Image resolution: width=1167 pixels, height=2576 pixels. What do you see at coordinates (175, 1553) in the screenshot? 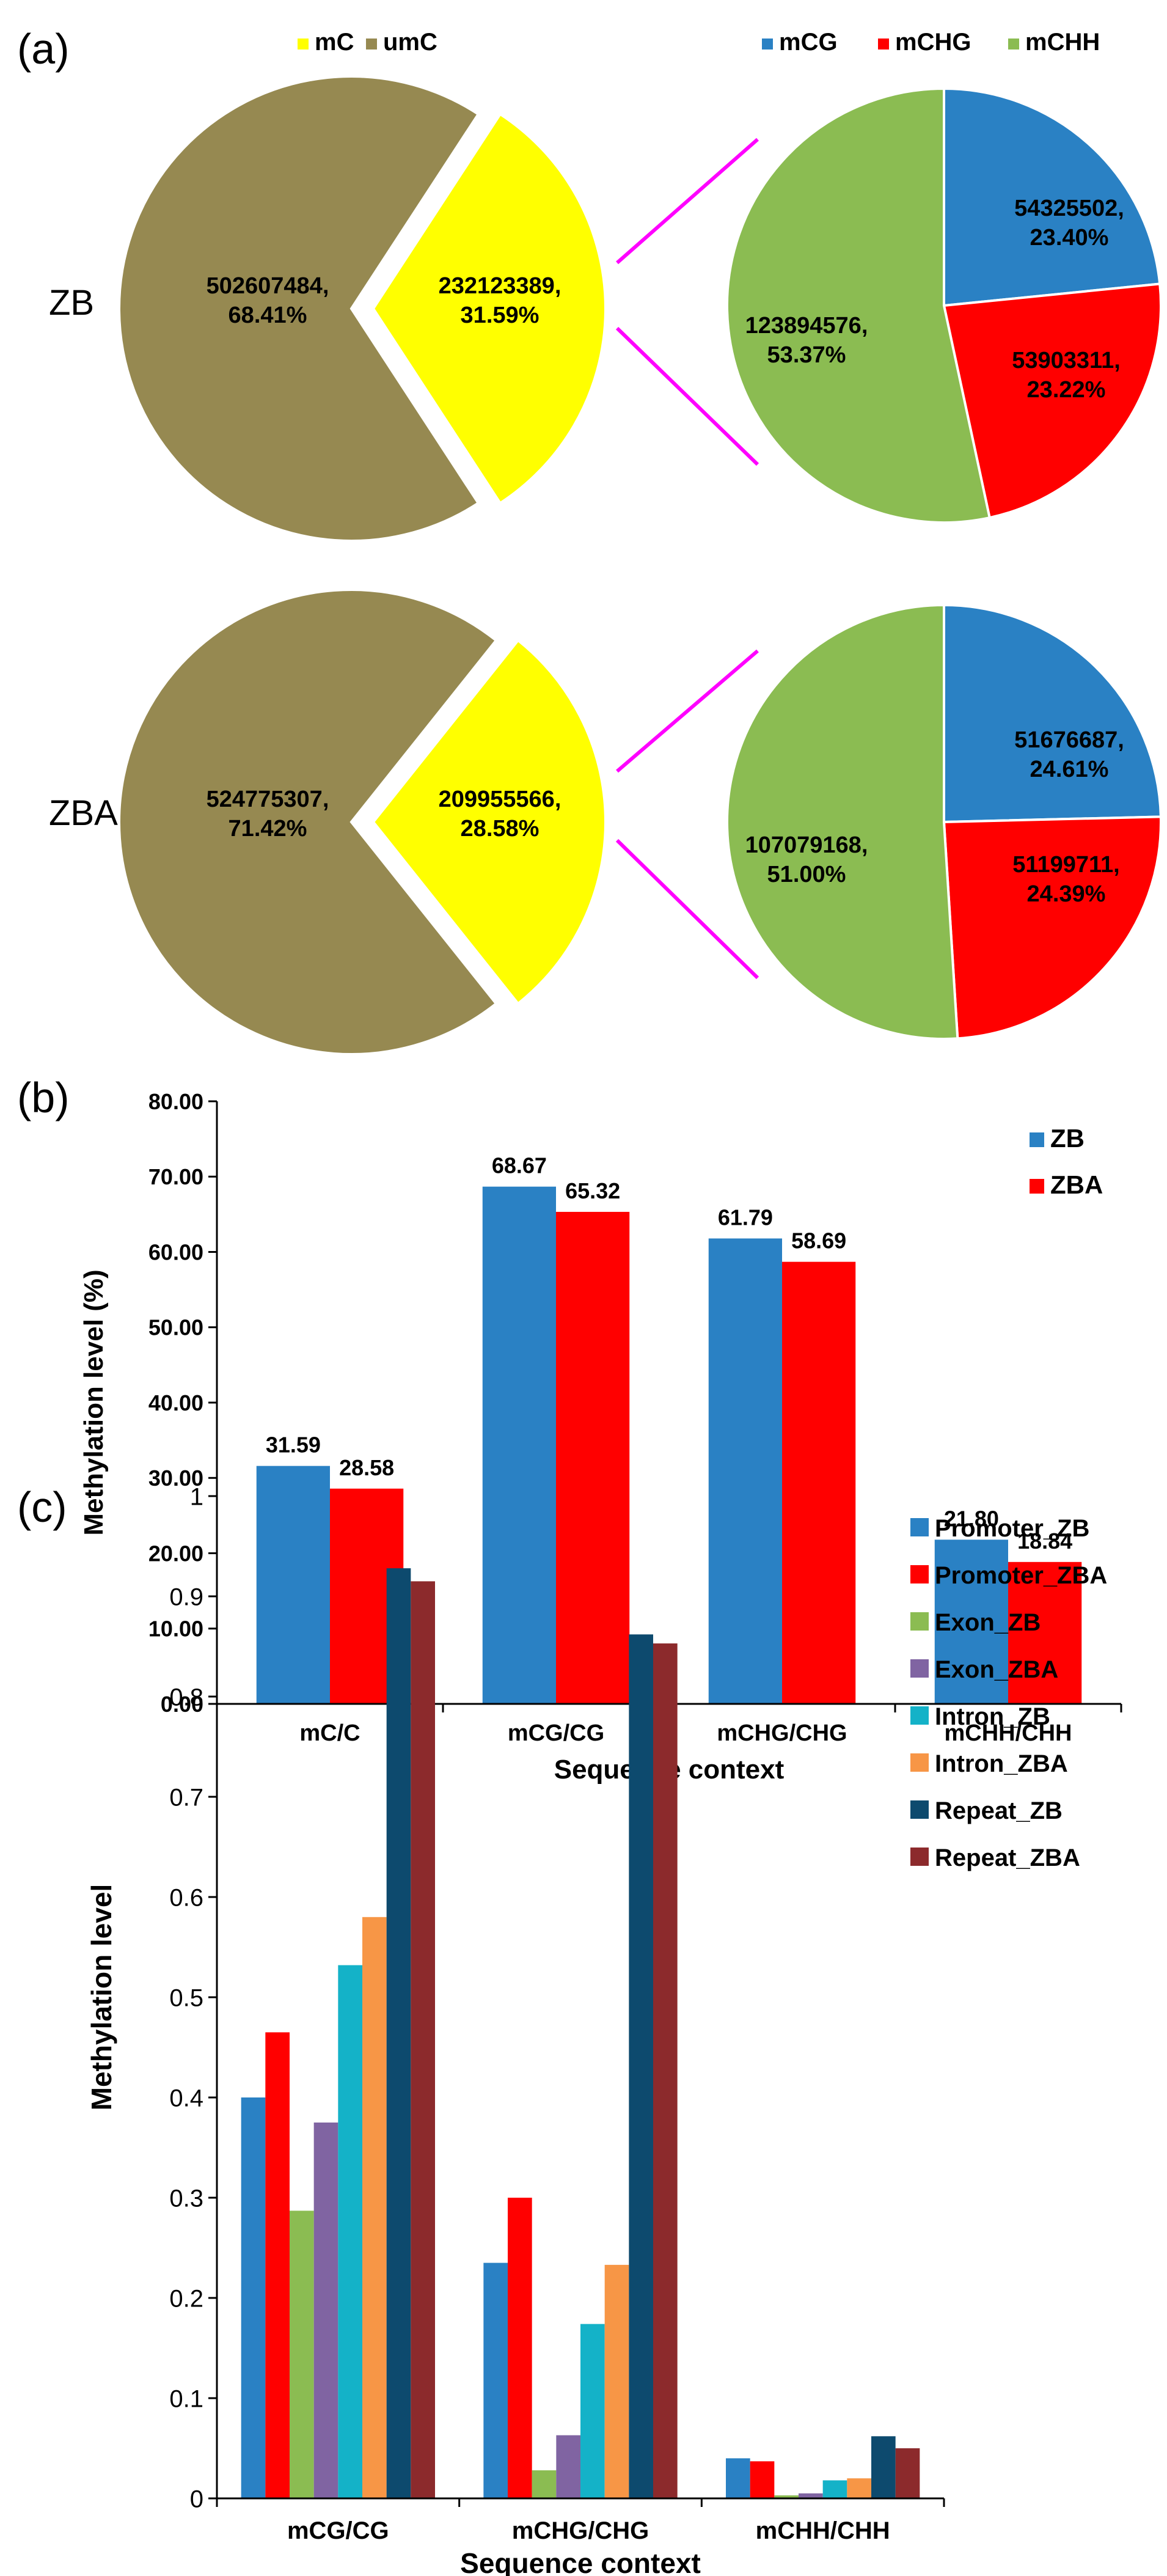
I see `y-tick-label: 20.00` at bounding box center [175, 1553].